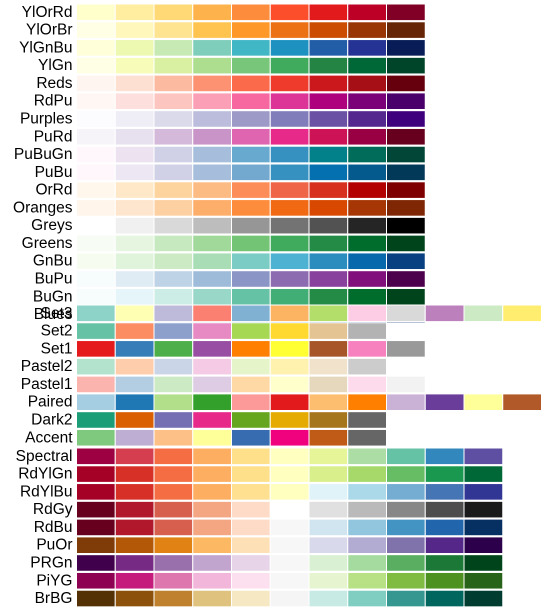 The height and width of the screenshot is (608, 560). What do you see at coordinates (55, 65) in the screenshot?
I see `palette-label: YlGn` at bounding box center [55, 65].